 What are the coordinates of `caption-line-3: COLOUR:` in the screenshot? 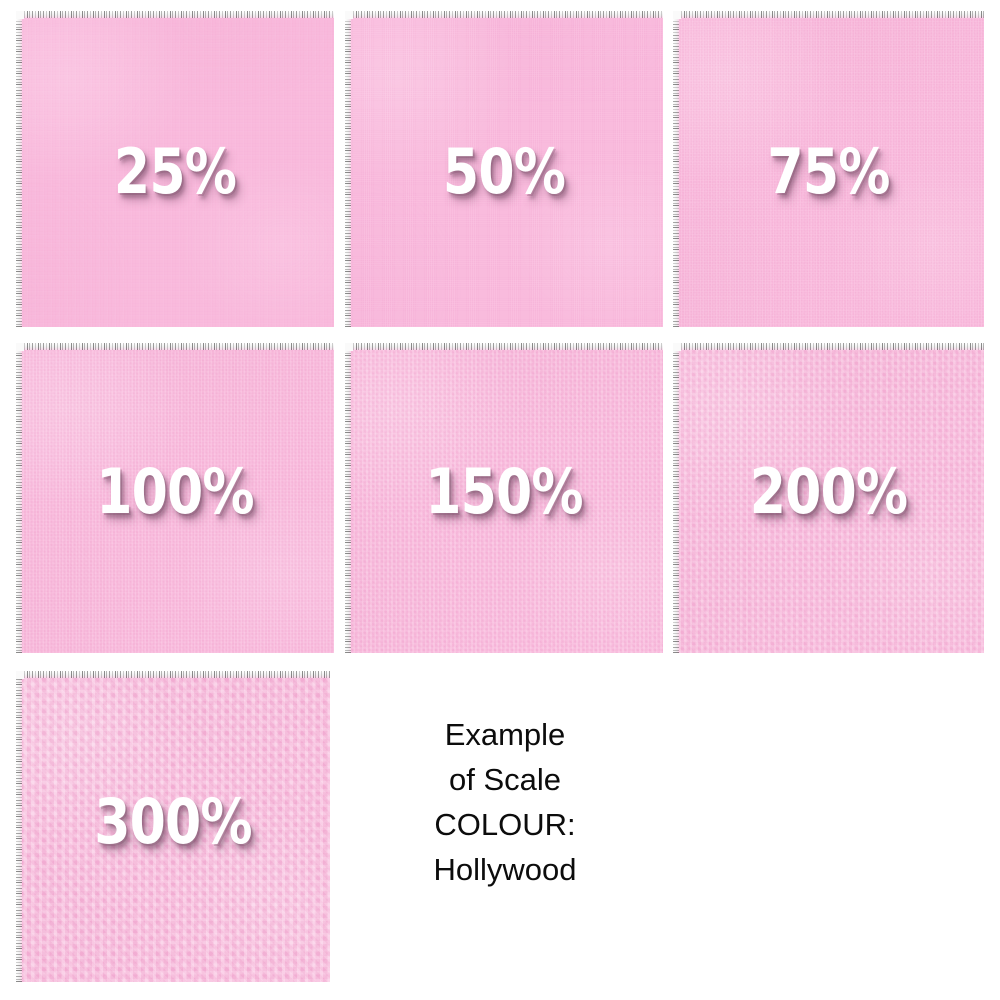 It's located at (505, 824).